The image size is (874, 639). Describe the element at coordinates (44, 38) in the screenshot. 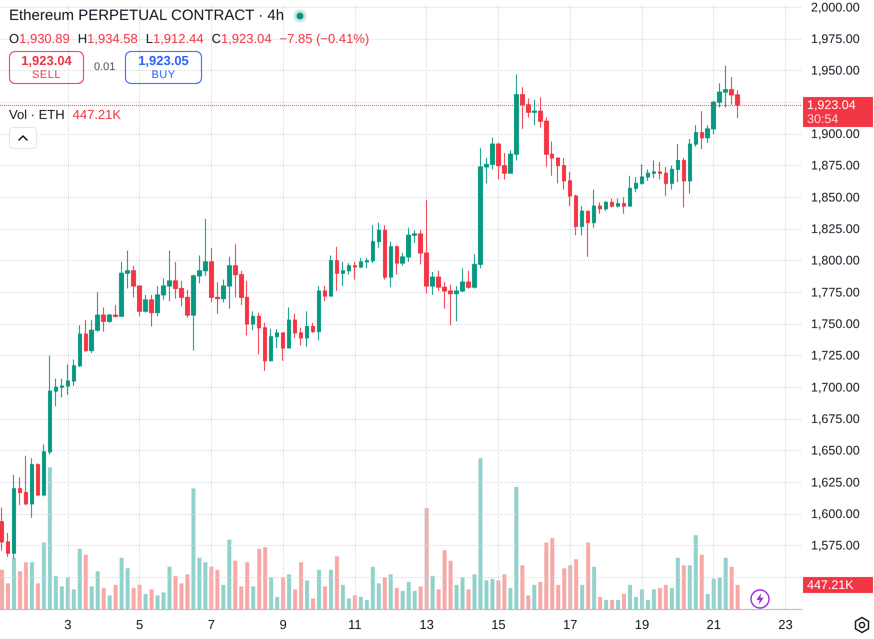

I see `annotation: 1,930.89` at that location.